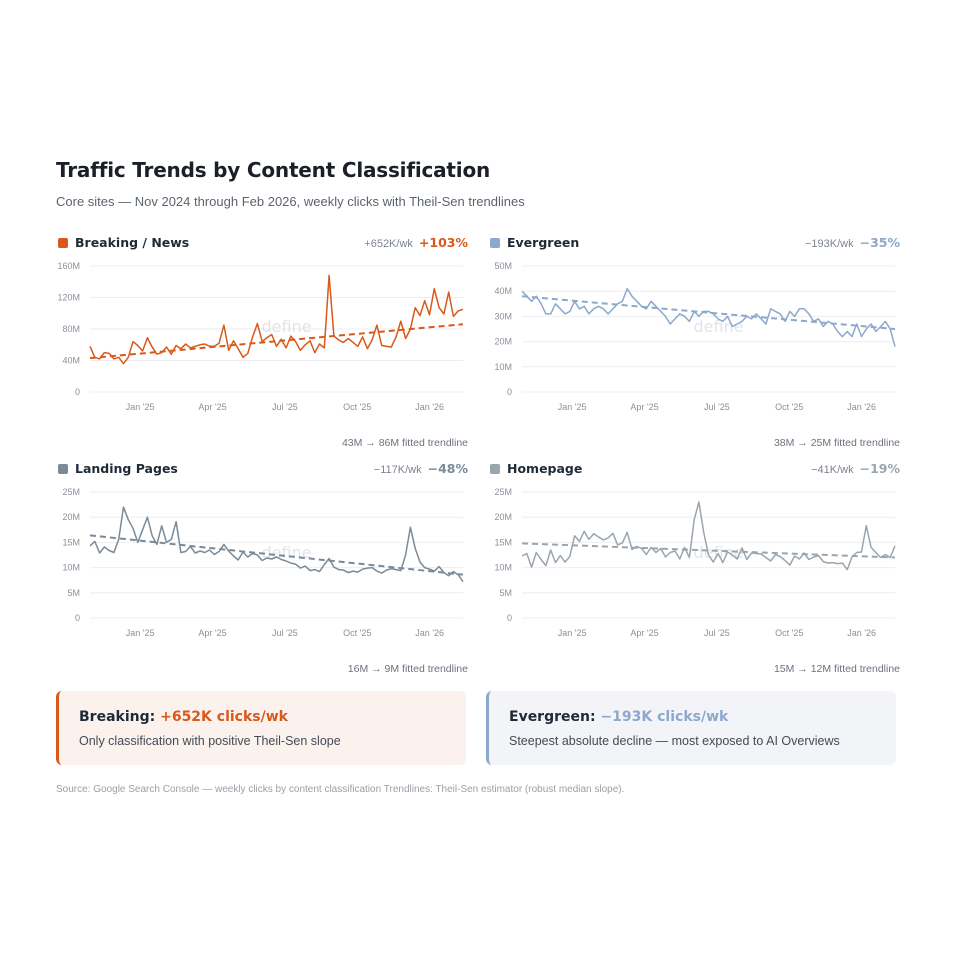 Image resolution: width=960 pixels, height=960 pixels. I want to click on panel-header: Homepage, so click(536, 468).